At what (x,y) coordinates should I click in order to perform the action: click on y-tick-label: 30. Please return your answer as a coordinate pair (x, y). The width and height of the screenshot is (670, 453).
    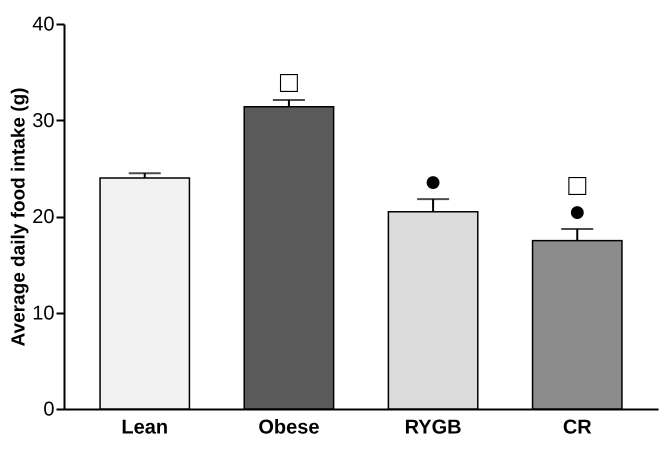
    Looking at the image, I should click on (43, 121).